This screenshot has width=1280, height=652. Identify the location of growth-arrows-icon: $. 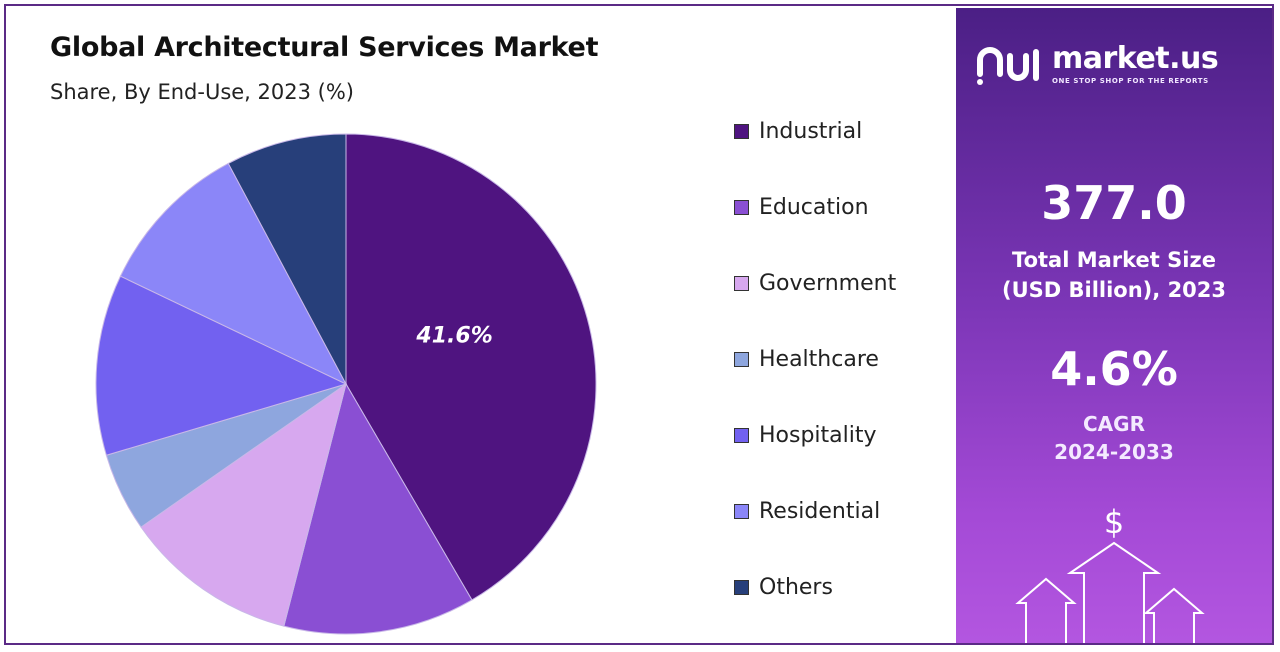
(1110, 573).